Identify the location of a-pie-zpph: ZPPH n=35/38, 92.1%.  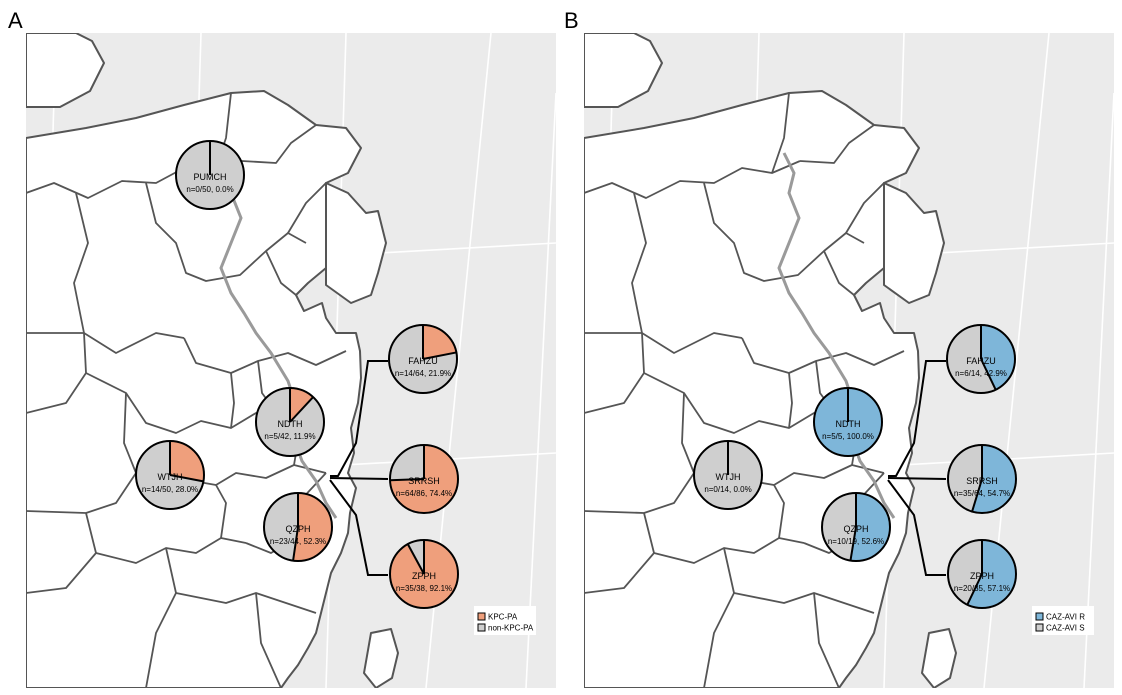
(424, 574).